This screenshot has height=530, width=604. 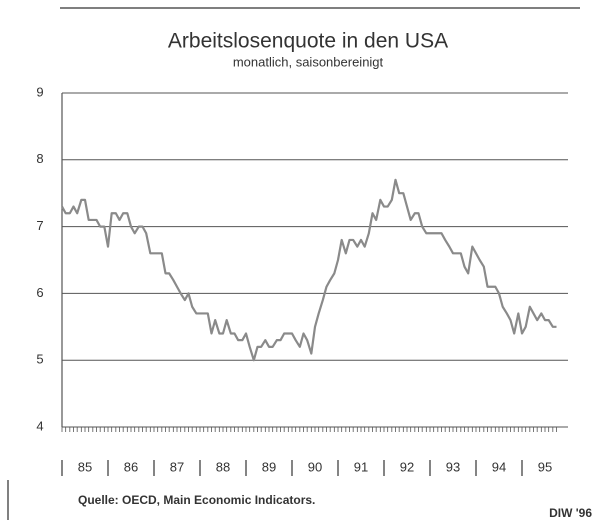 I want to click on x-tick-label: 94, so click(x=499, y=466).